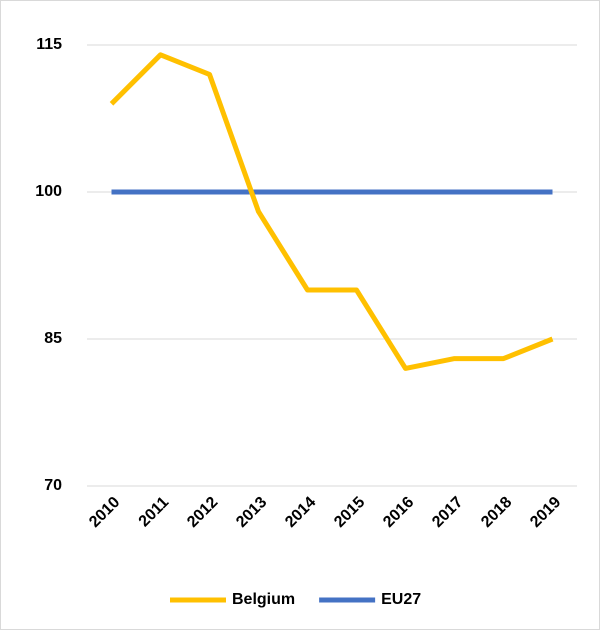  What do you see at coordinates (53, 338) in the screenshot?
I see `y-tick-label: 85` at bounding box center [53, 338].